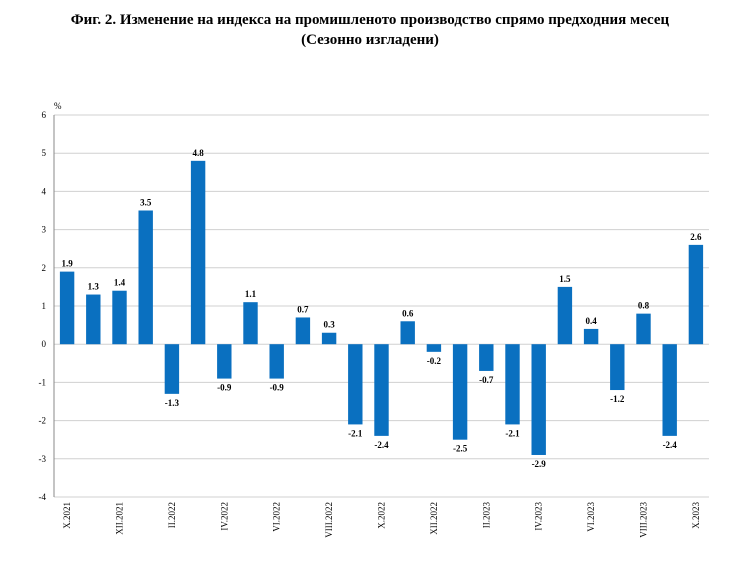 The image size is (740, 587). I want to click on x-tick-label: II.2022, so click(172, 515).